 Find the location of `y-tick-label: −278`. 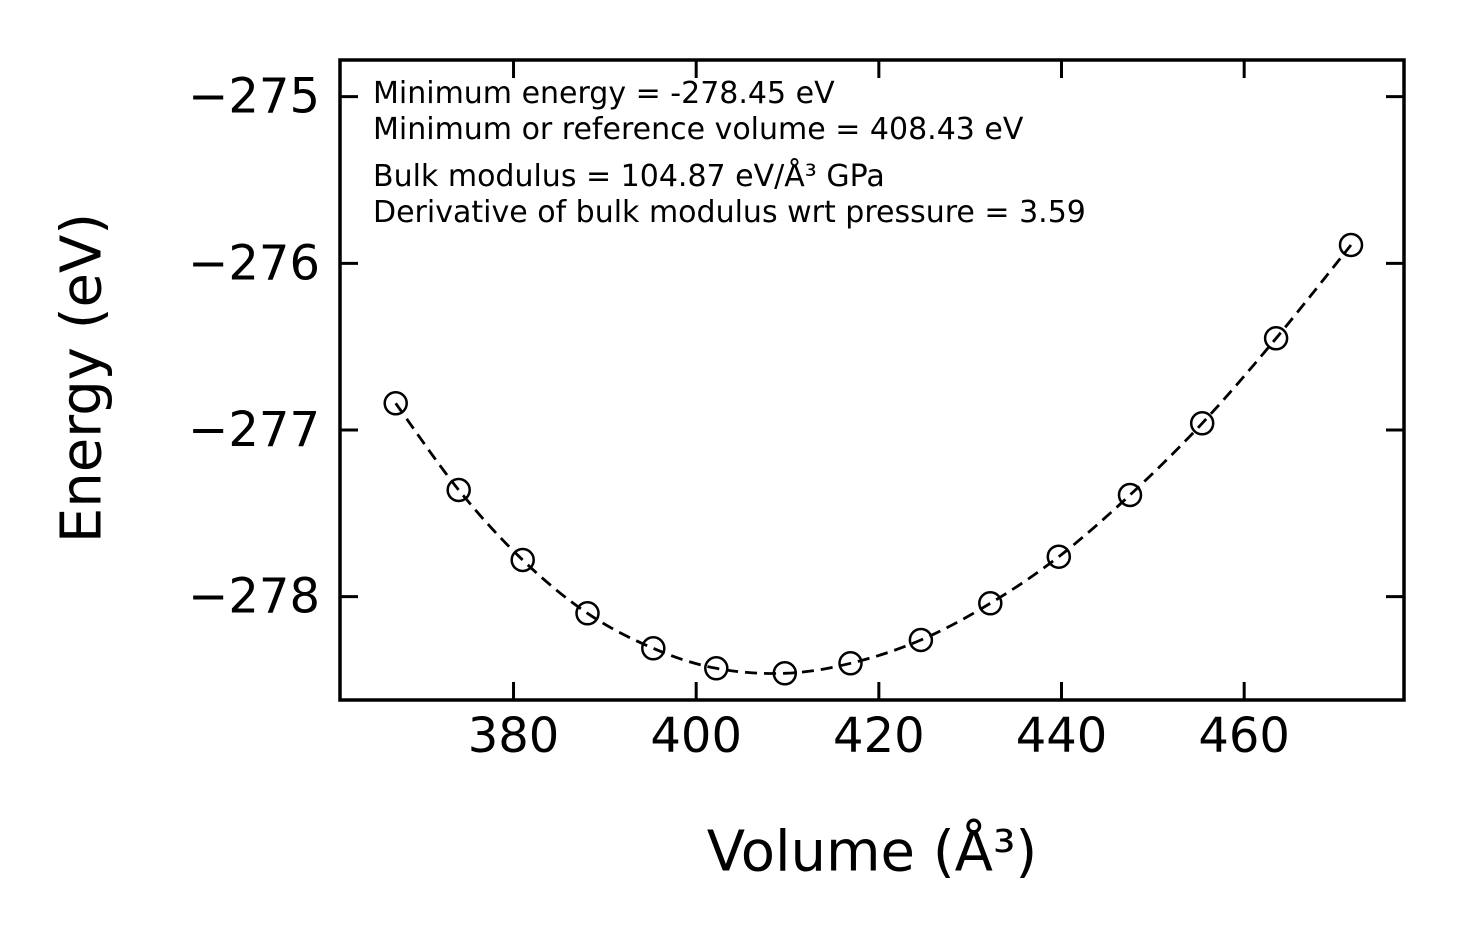

y-tick-label: −278 is located at coordinates (254, 597).